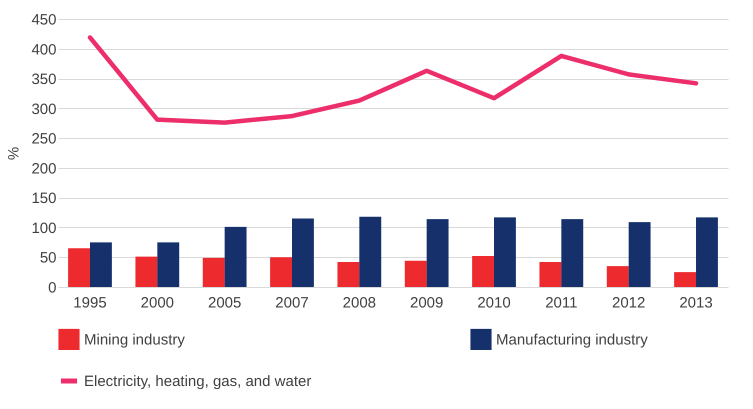 The width and height of the screenshot is (753, 409). What do you see at coordinates (359, 303) in the screenshot?
I see `x-tick-label: 2008` at bounding box center [359, 303].